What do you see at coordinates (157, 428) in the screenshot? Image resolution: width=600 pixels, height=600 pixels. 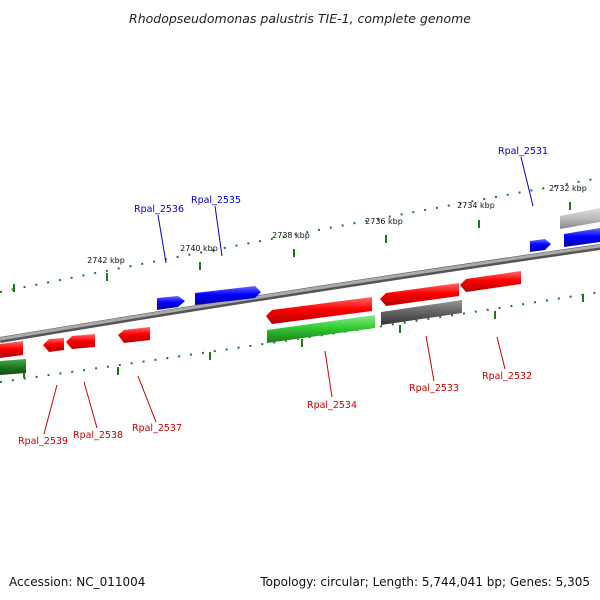 I see `gene-label-rpal-2537: Rpal_2537` at bounding box center [157, 428].